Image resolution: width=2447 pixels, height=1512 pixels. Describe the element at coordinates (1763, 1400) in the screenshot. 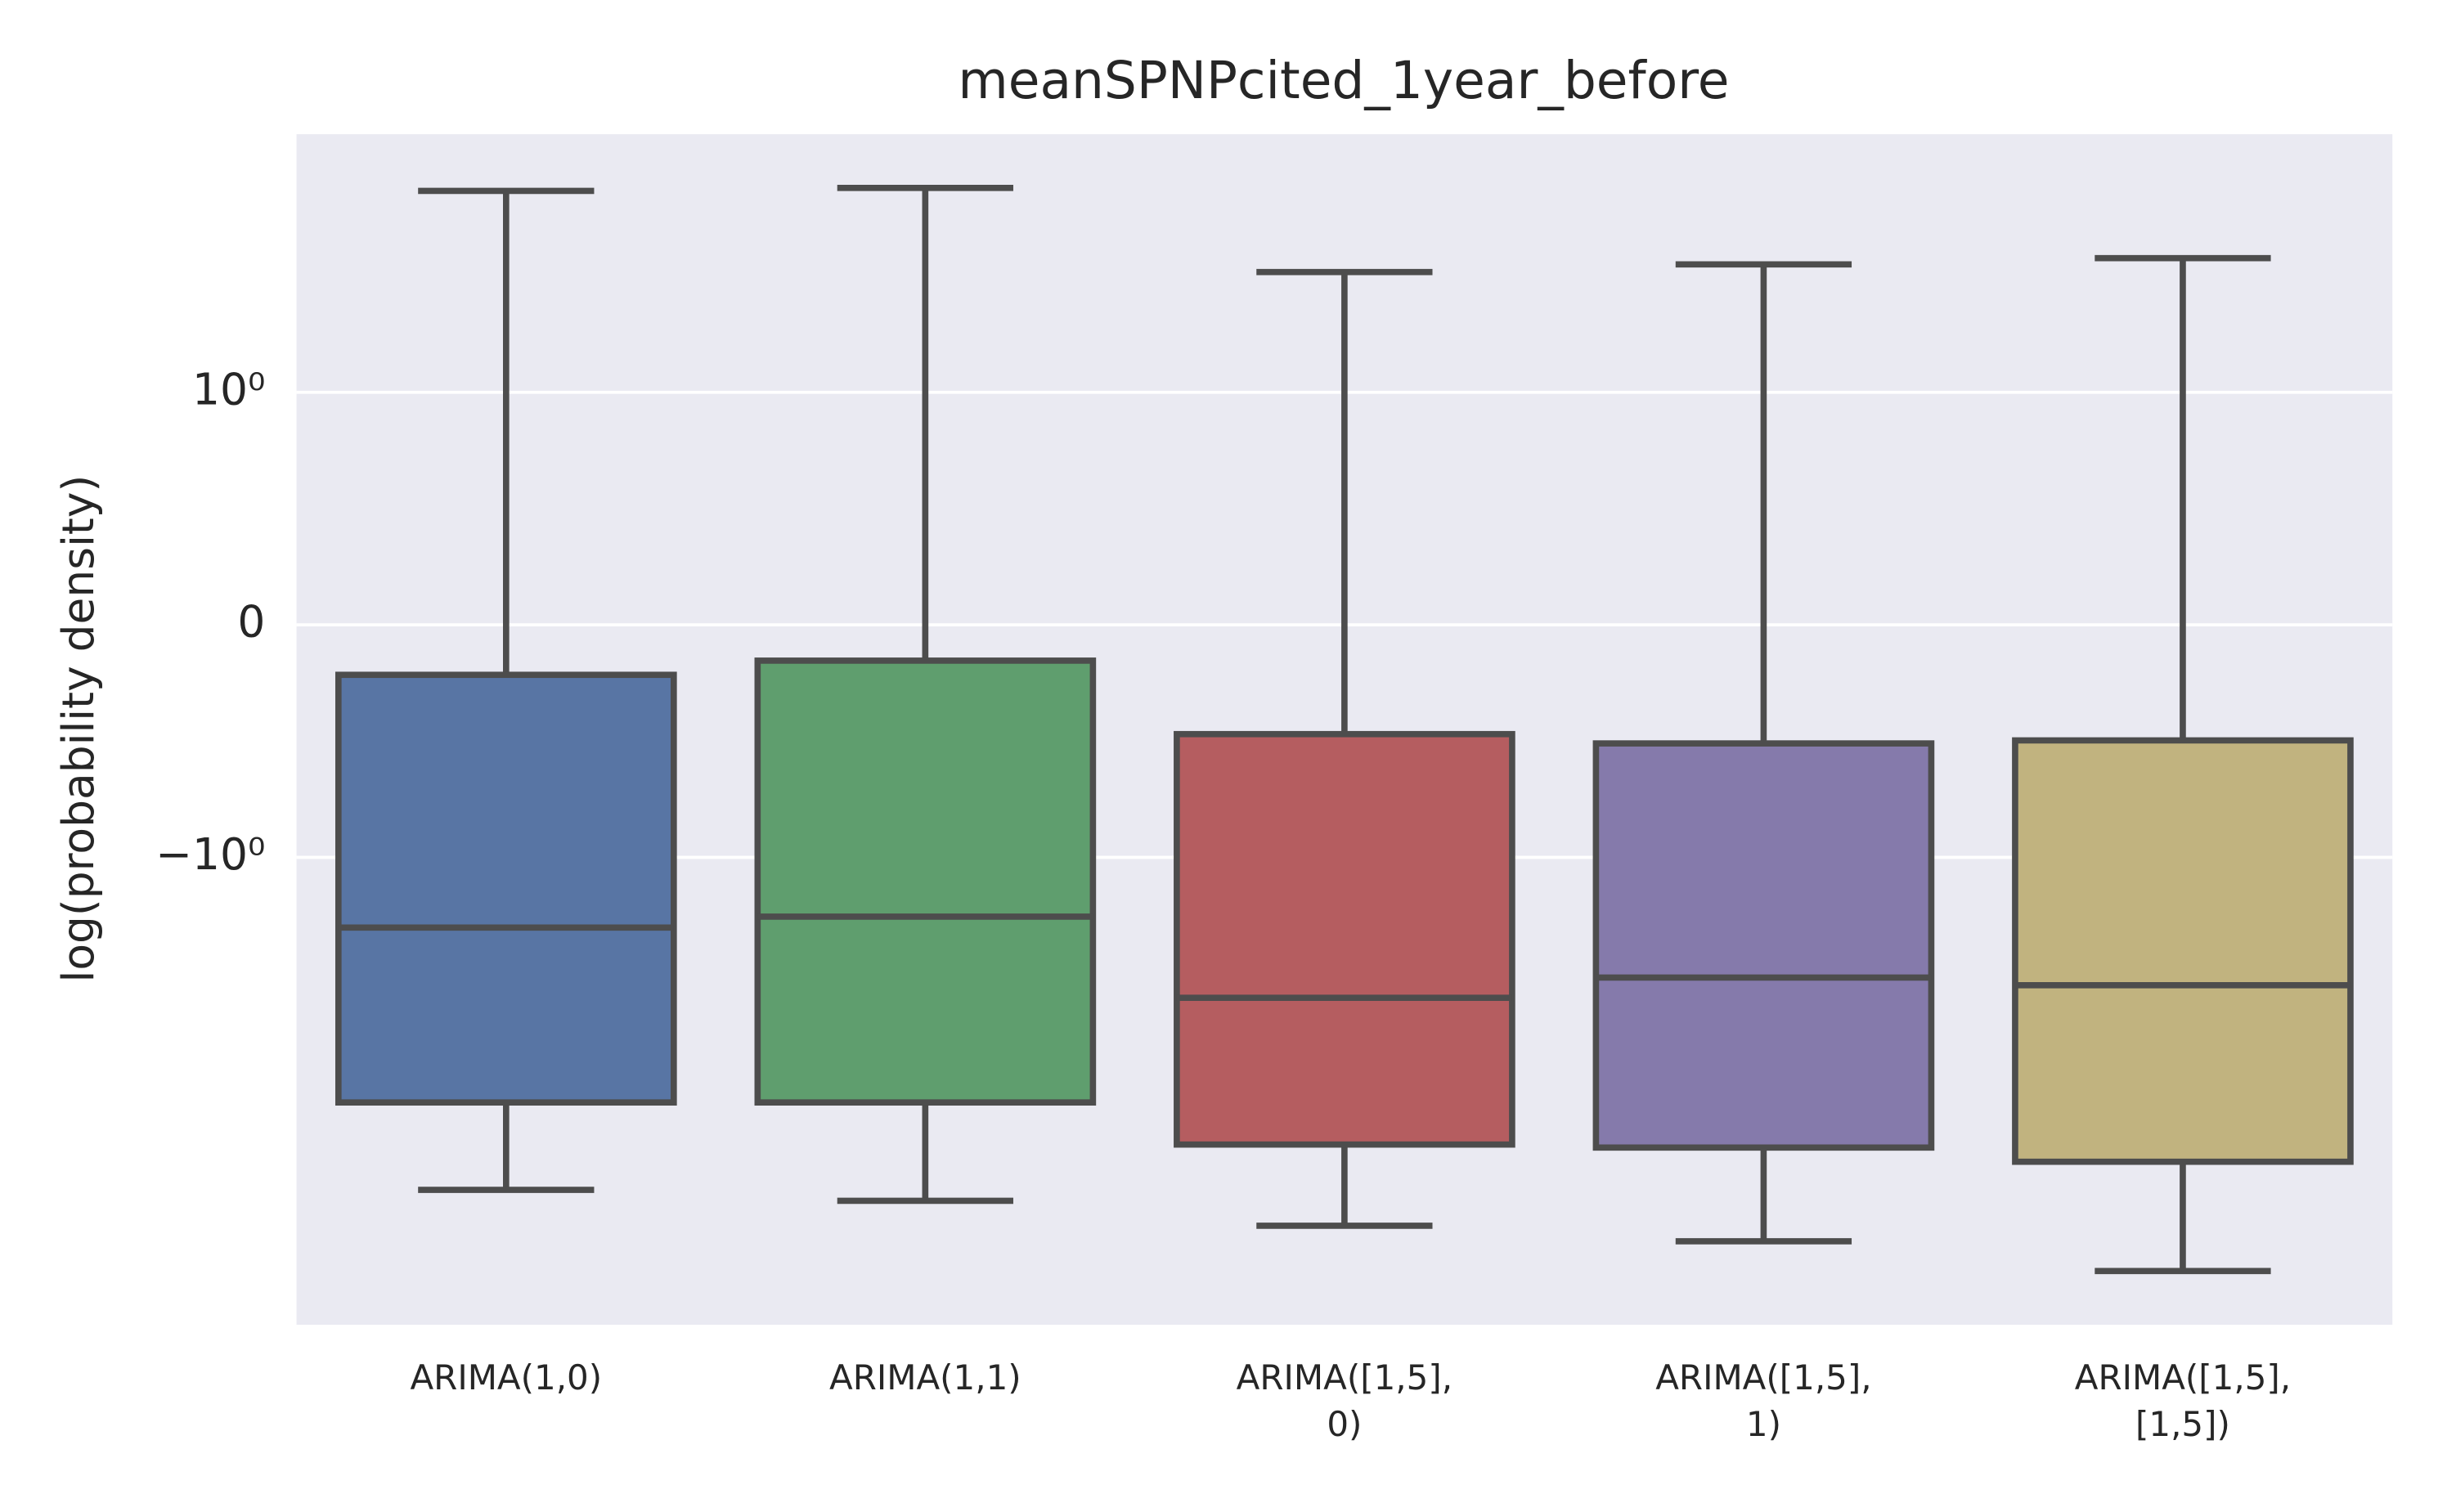

I see `x-tick-label: ARIMA([1,5], 1)` at that location.